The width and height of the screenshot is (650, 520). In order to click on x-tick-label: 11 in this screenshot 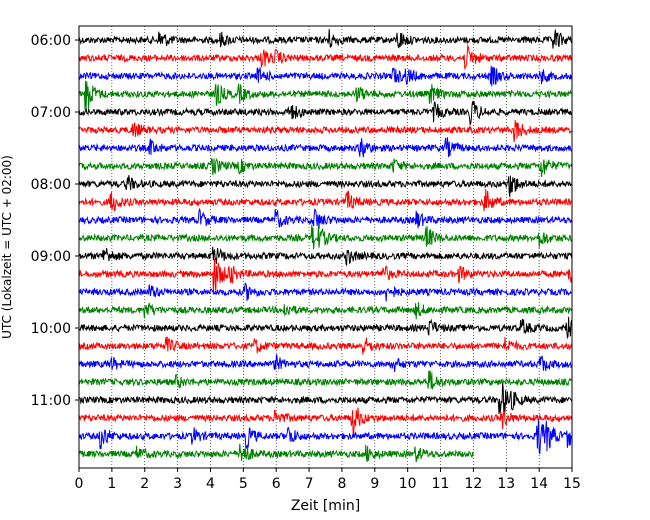, I will do `click(441, 484)`.